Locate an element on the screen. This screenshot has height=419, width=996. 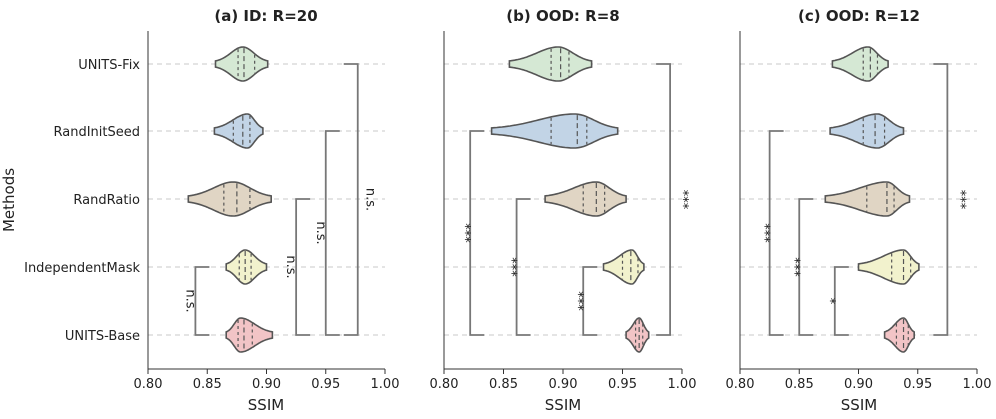
panel-title: (b) OOD: R=8 is located at coordinates (562, 16).